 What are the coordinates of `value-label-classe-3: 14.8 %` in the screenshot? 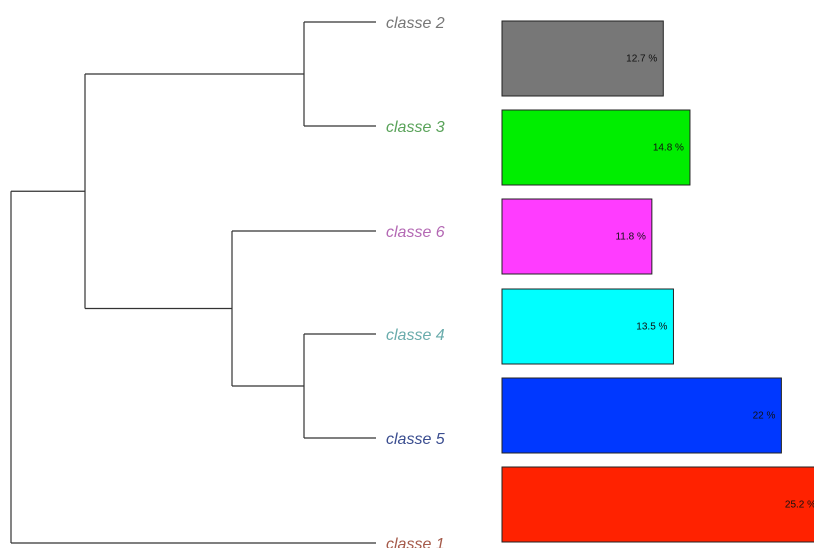 It's located at (668, 148).